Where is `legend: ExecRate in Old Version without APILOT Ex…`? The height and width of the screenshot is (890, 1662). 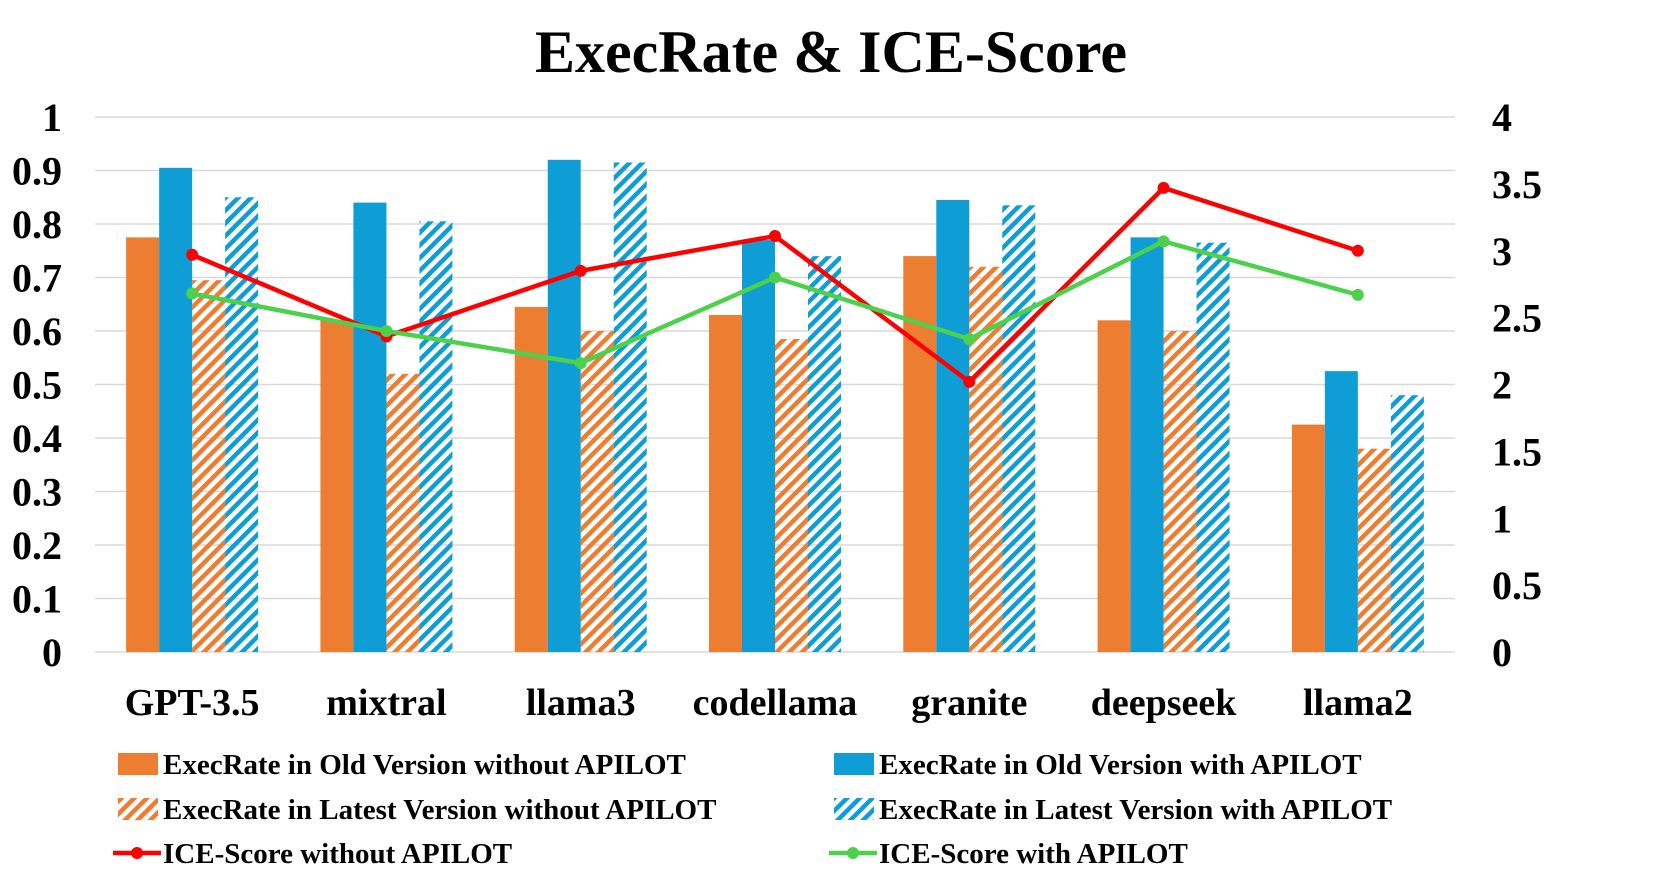
legend: ExecRate in Old Version without APILOT Ex… is located at coordinates (752, 809).